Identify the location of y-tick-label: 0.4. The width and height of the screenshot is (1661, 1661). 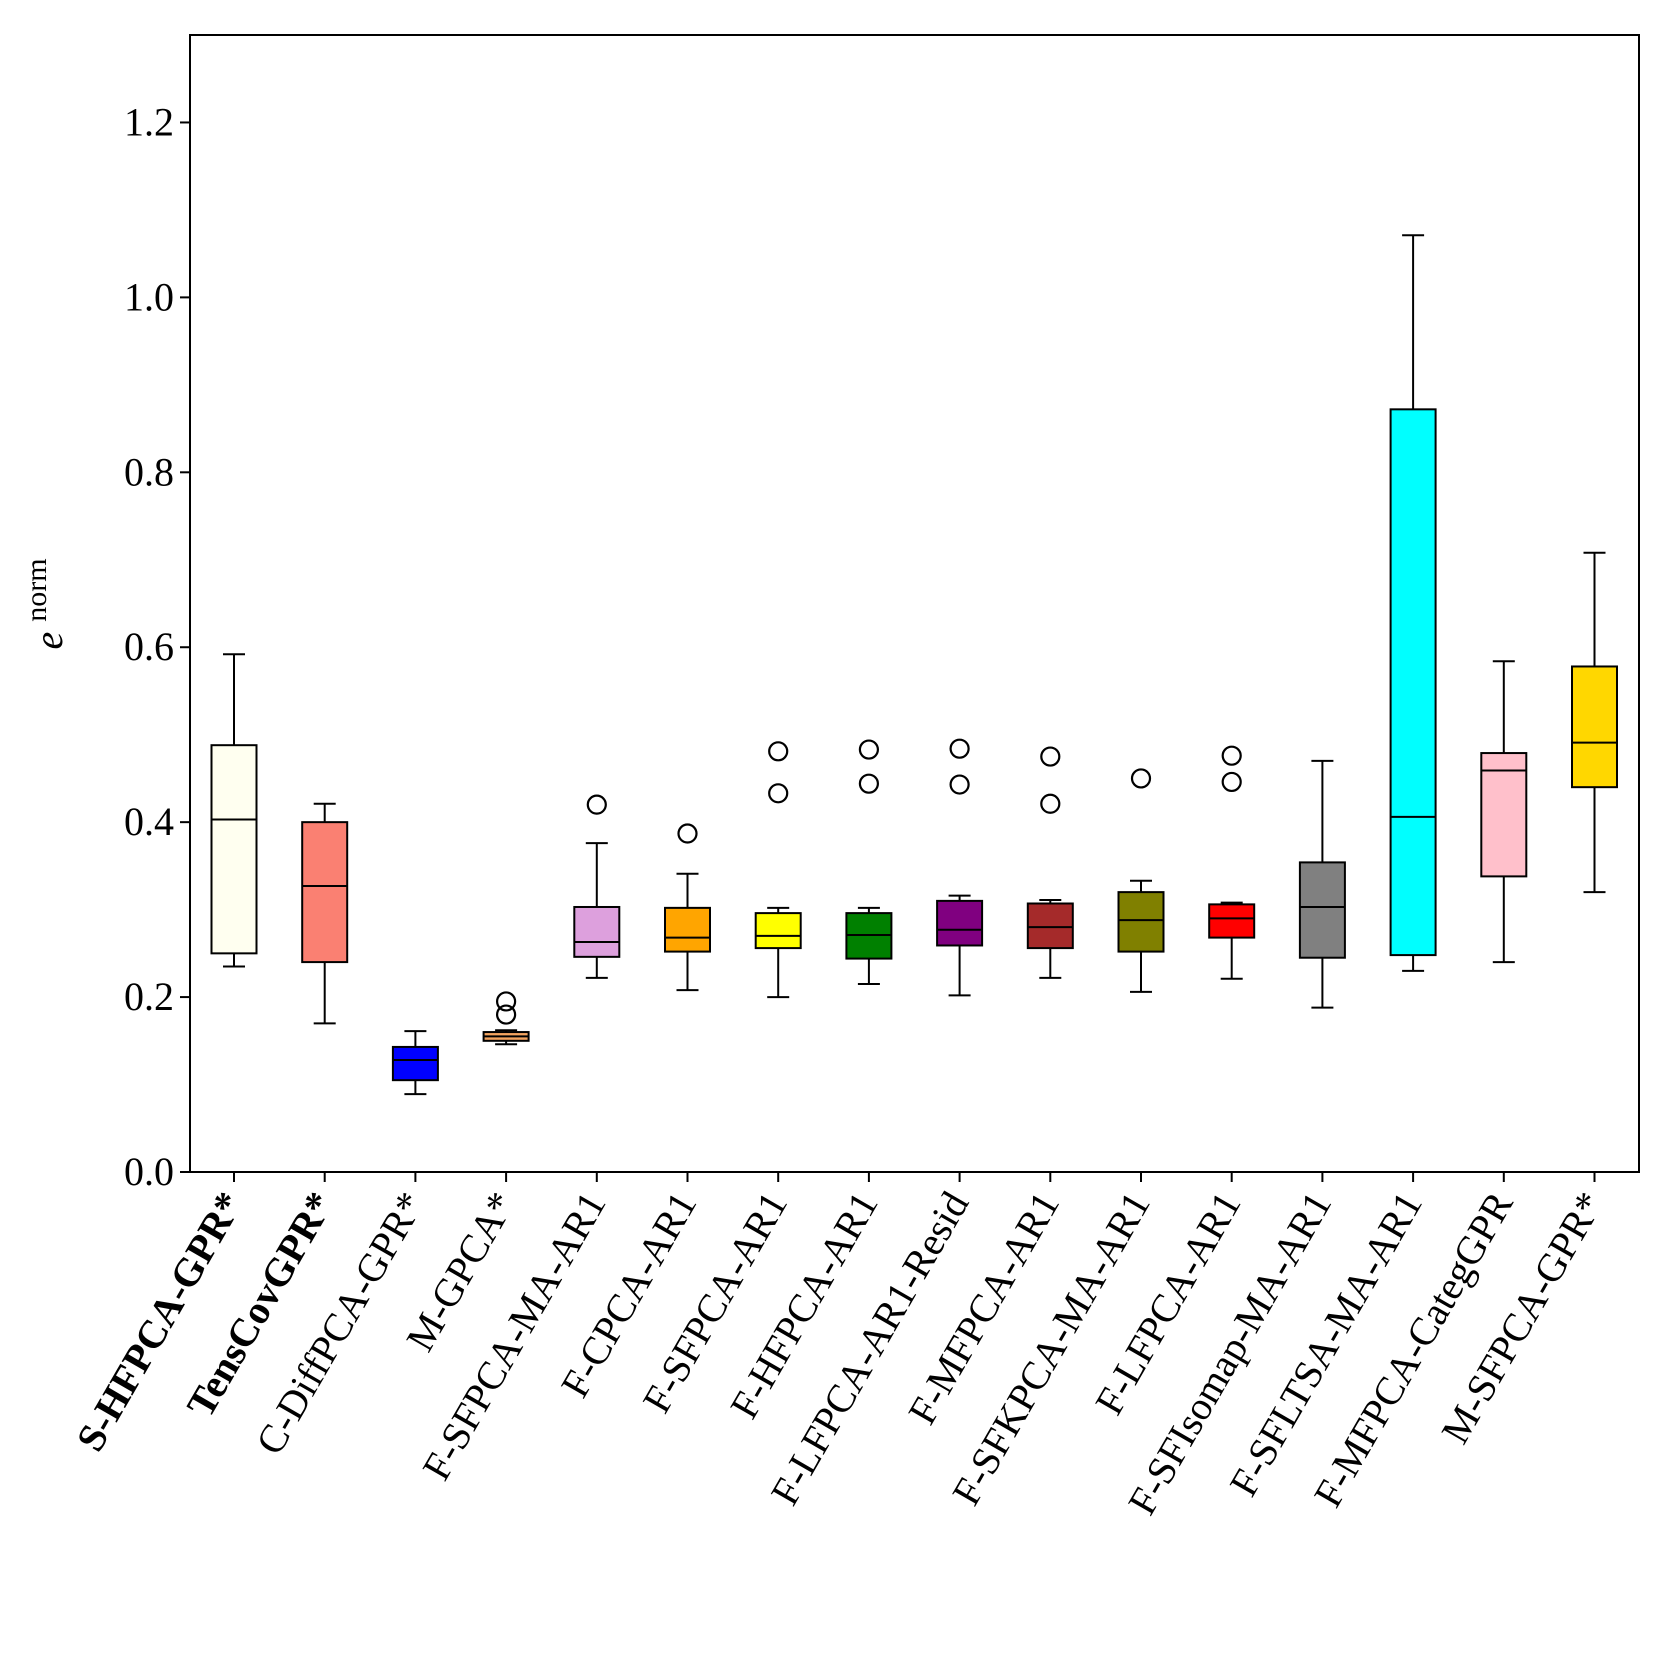
(149, 821).